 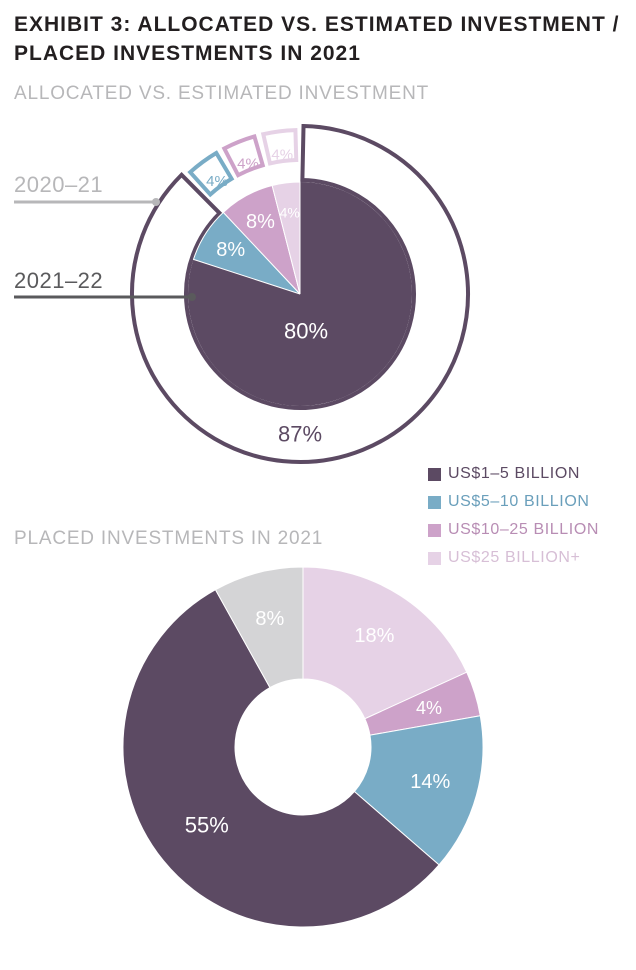 What do you see at coordinates (430, 782) in the screenshot?
I see `donut-slice-label: 14%` at bounding box center [430, 782].